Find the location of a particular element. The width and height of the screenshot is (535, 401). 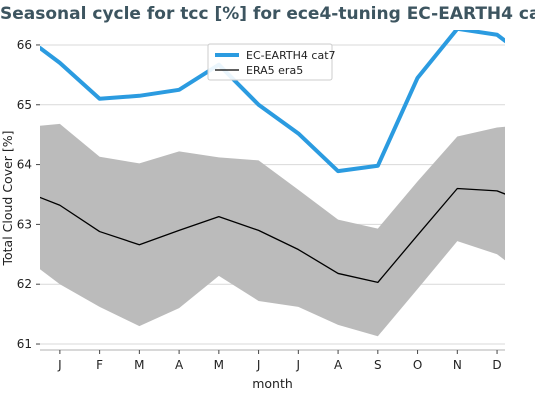

y-tick-label-4: 65 is located at coordinates (24, 105).